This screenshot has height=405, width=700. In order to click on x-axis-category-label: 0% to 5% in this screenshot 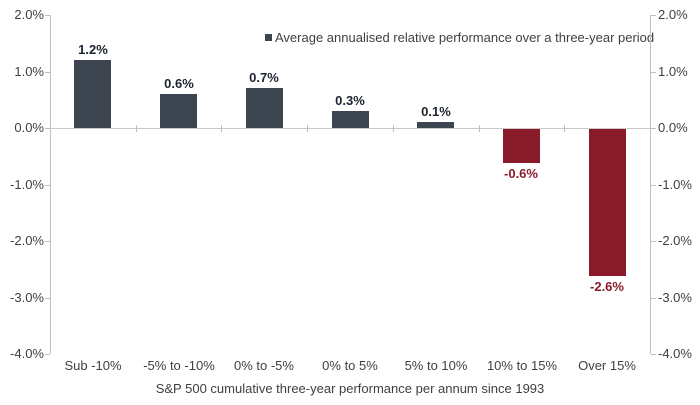, I will do `click(350, 365)`.